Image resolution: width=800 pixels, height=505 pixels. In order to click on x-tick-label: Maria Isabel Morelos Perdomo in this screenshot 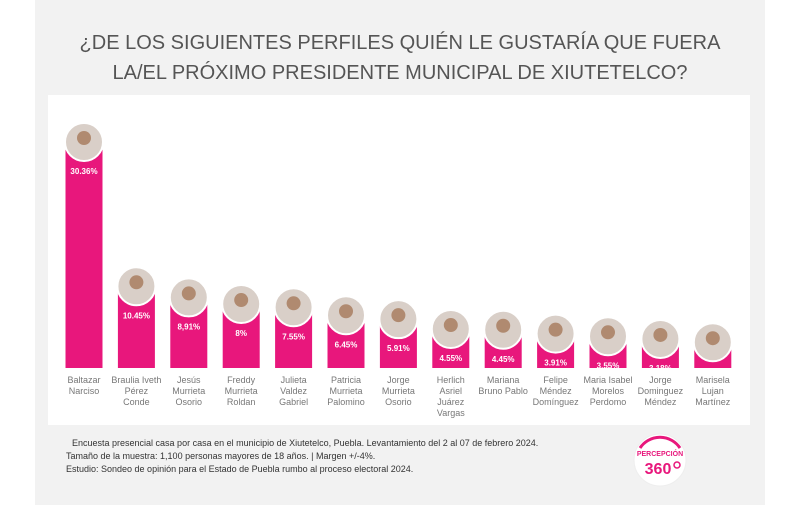, I will do `click(608, 391)`.